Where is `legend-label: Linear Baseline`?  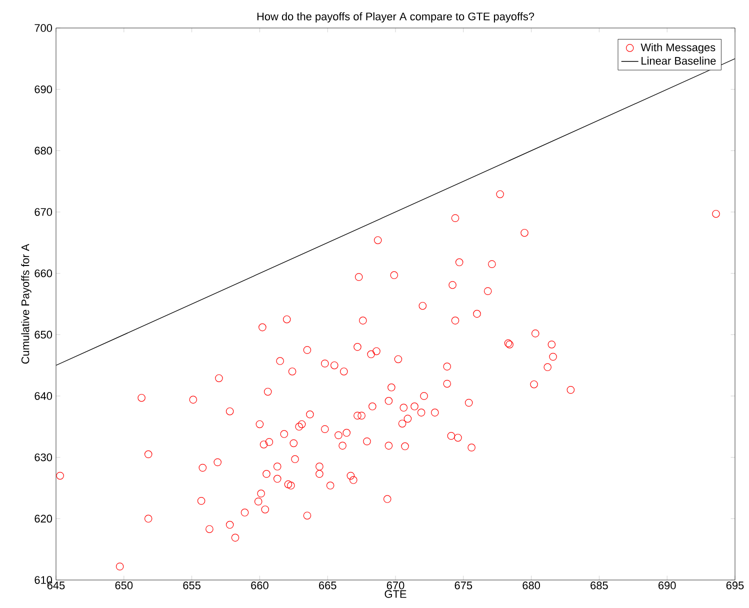 legend-label: Linear Baseline is located at coordinates (679, 60).